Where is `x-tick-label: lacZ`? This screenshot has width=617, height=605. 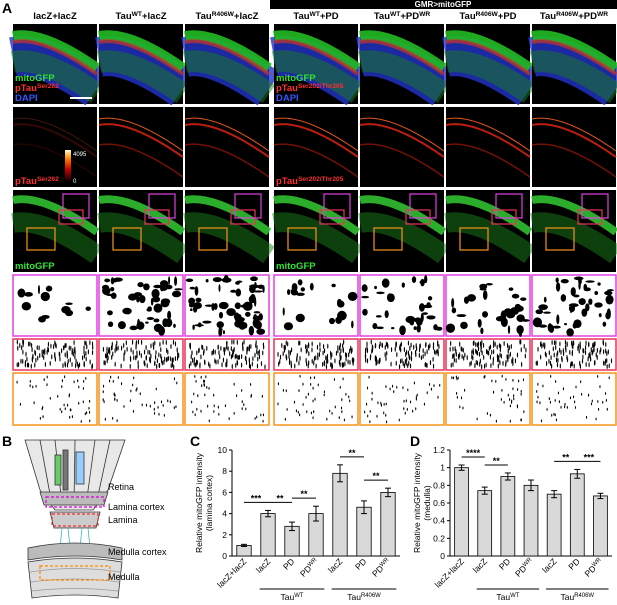
x-tick-label: lacZ is located at coordinates (263, 565).